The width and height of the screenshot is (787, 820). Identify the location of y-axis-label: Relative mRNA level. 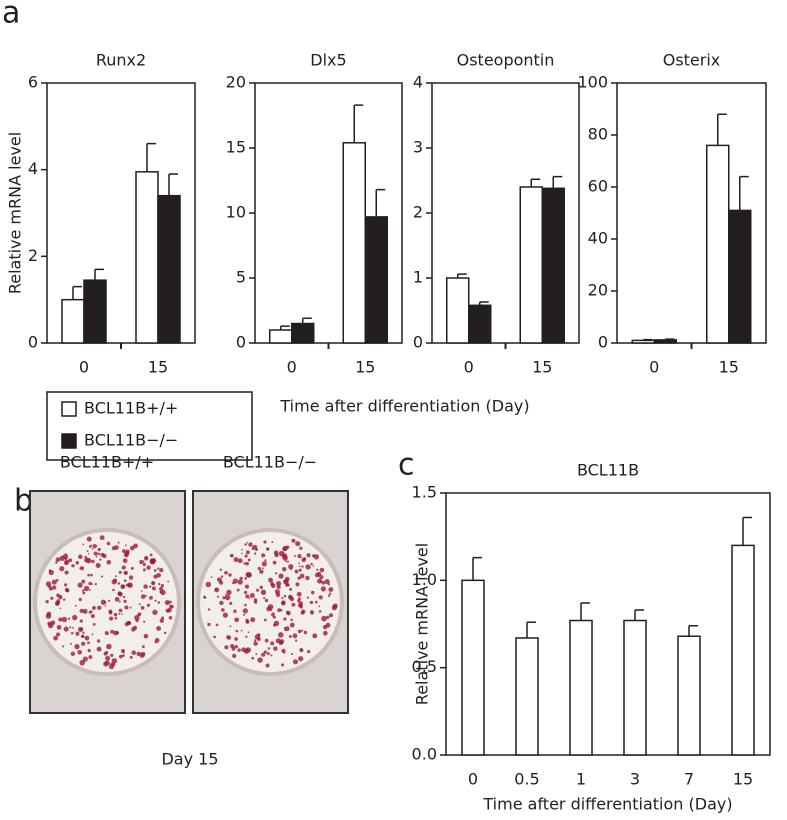
(15, 213).